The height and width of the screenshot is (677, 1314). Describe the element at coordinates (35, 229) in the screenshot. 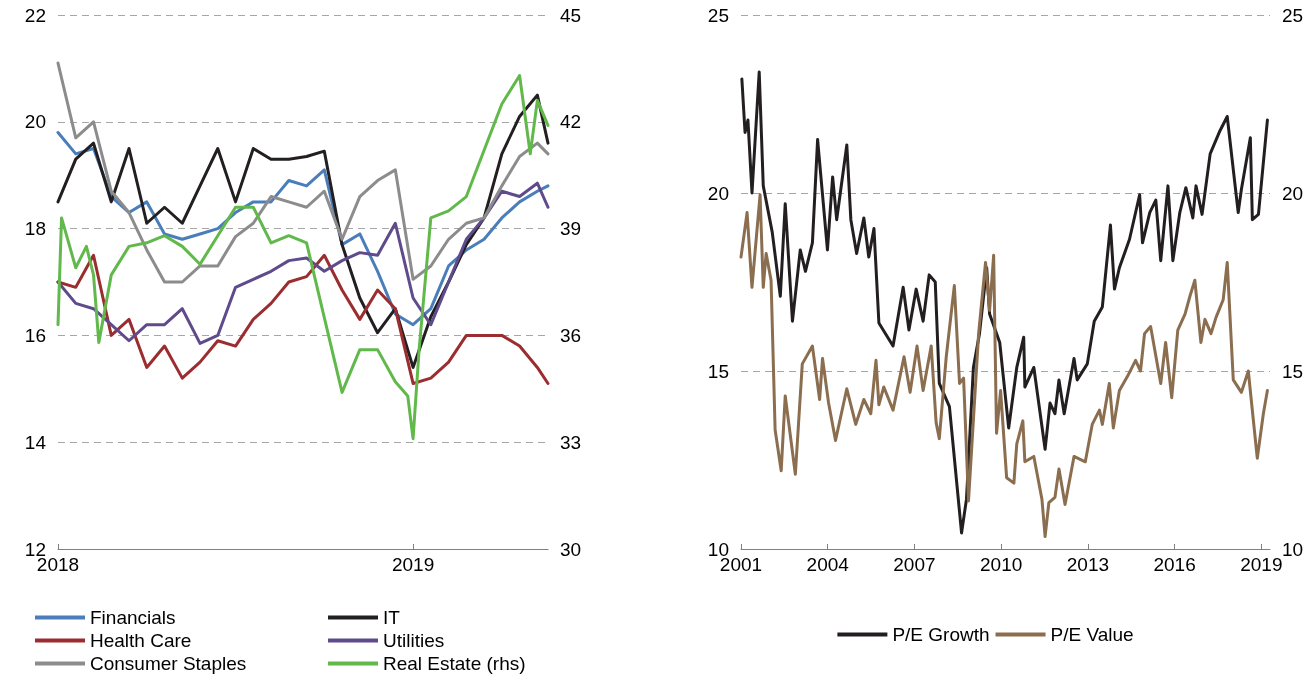

I see `y-tick-label: 18` at that location.